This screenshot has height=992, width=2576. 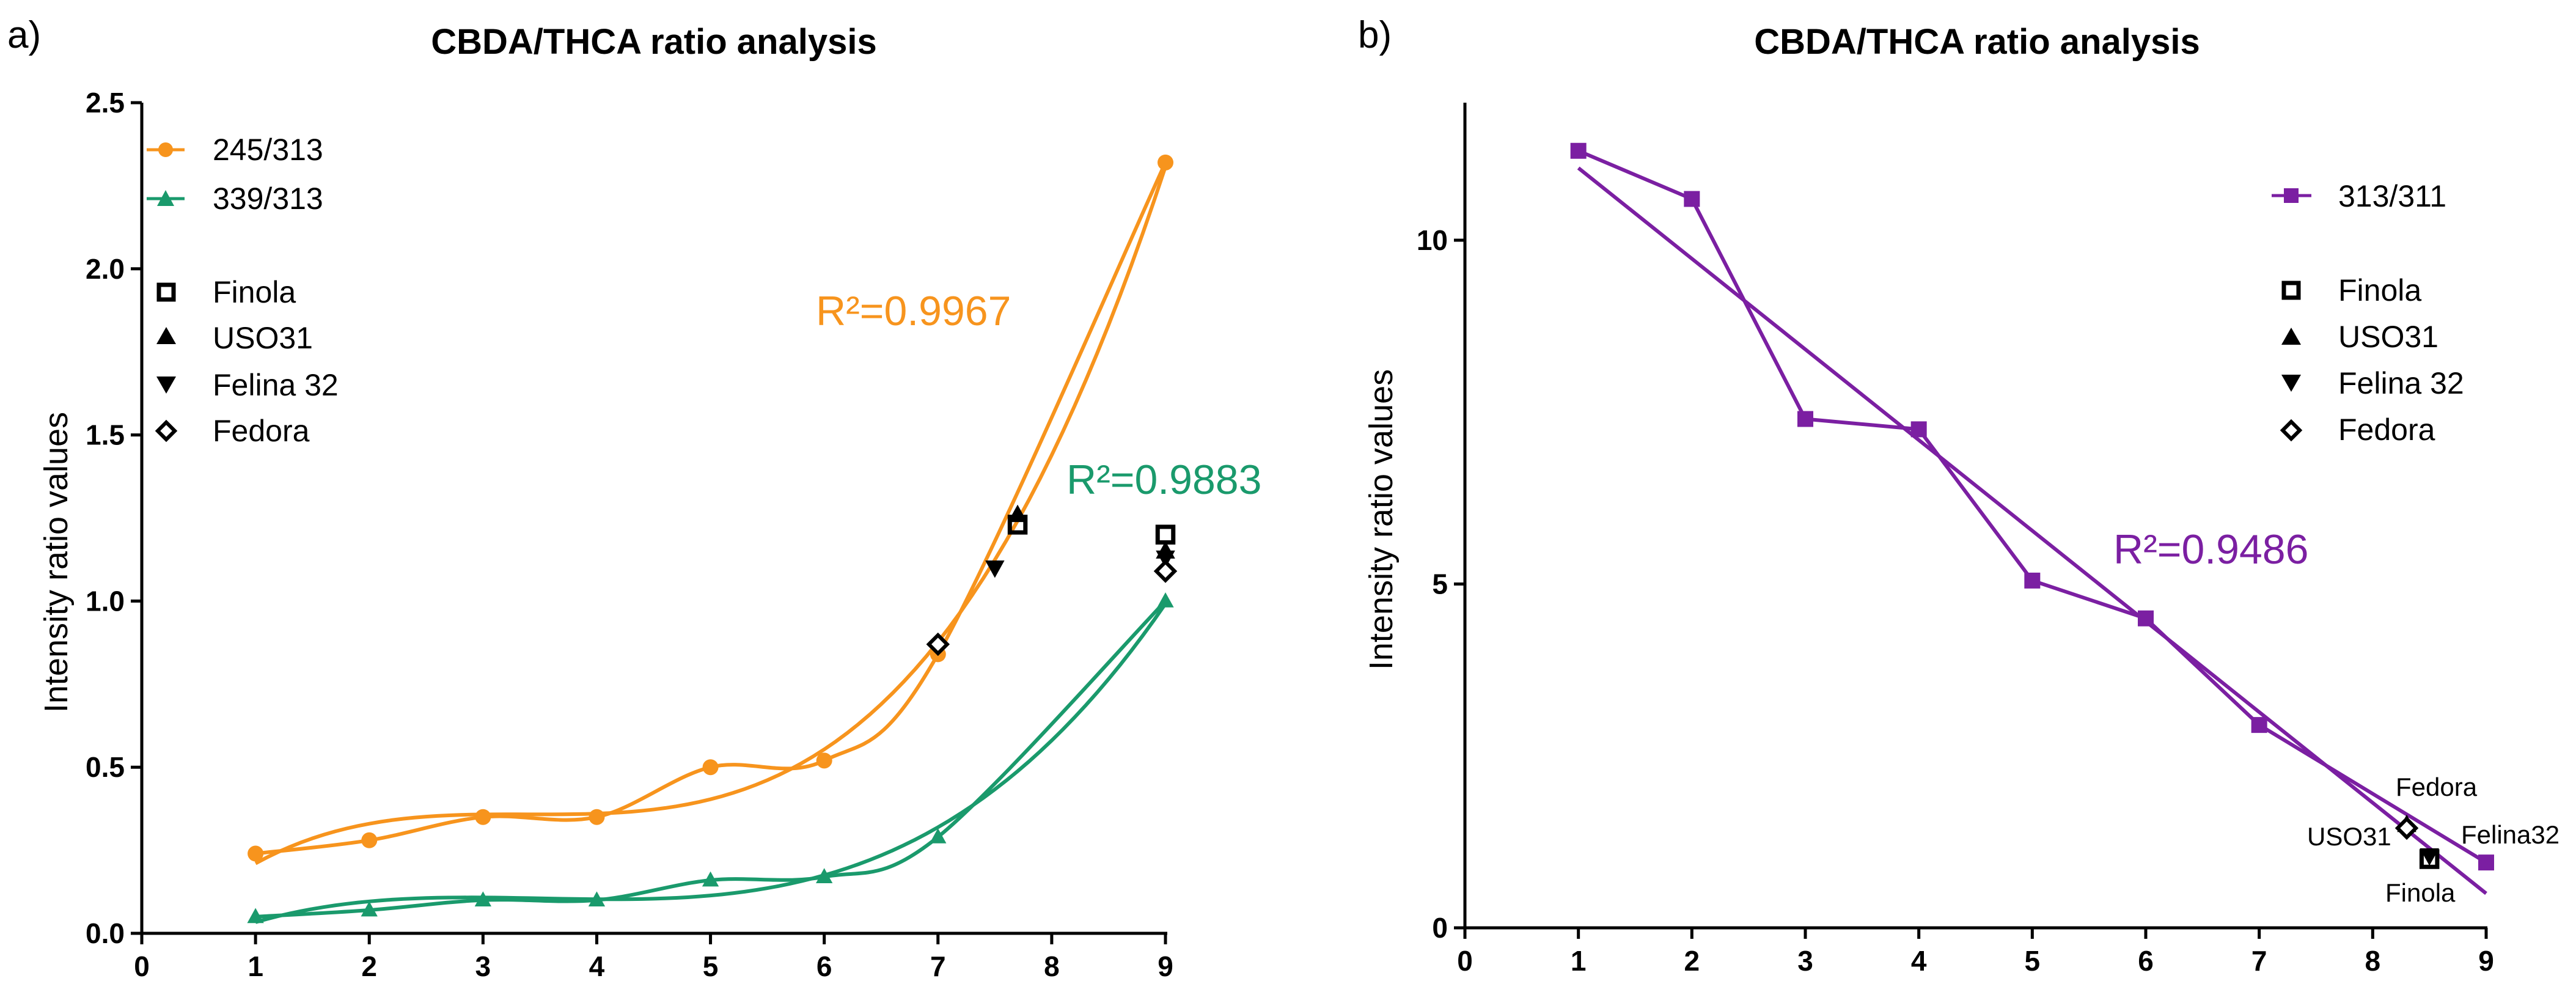 What do you see at coordinates (1692, 961) in the screenshot?
I see `x-tick-label: 2` at bounding box center [1692, 961].